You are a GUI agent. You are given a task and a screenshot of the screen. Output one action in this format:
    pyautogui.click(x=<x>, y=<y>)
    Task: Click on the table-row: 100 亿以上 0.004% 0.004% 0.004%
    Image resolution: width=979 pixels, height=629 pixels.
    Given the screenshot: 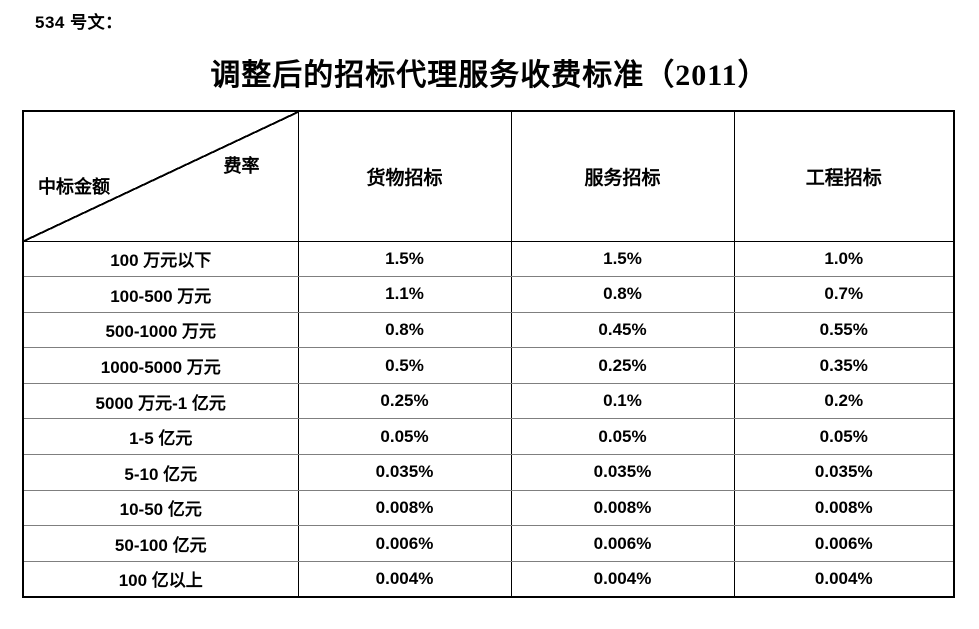 What is the action you would take?
    pyautogui.click(x=488, y=579)
    